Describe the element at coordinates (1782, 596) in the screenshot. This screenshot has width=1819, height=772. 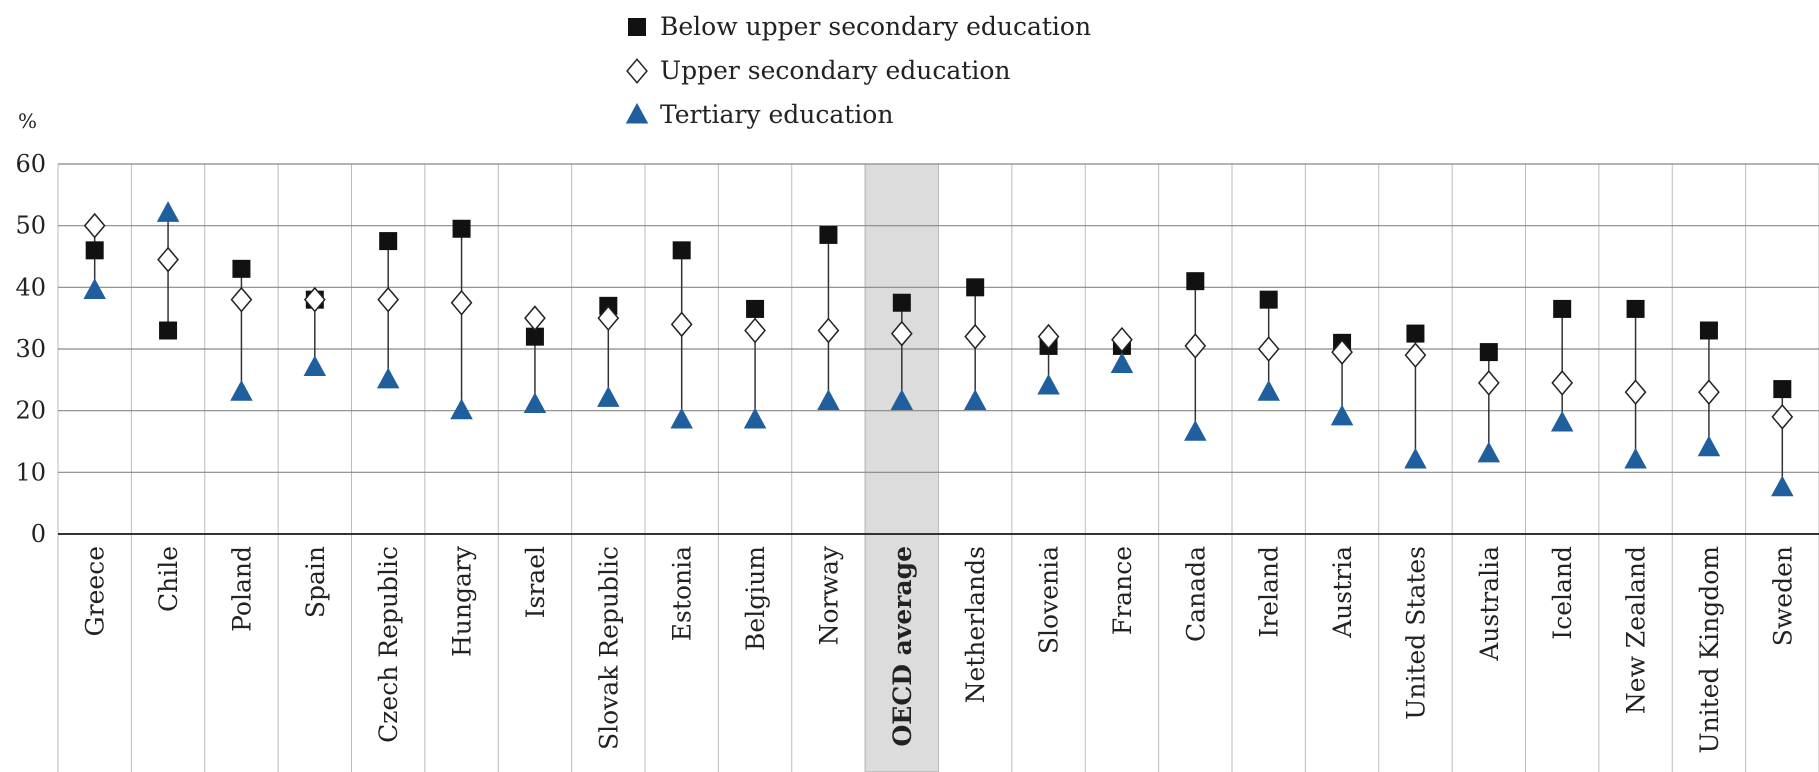
I see `x-tick-label: Sweden` at that location.